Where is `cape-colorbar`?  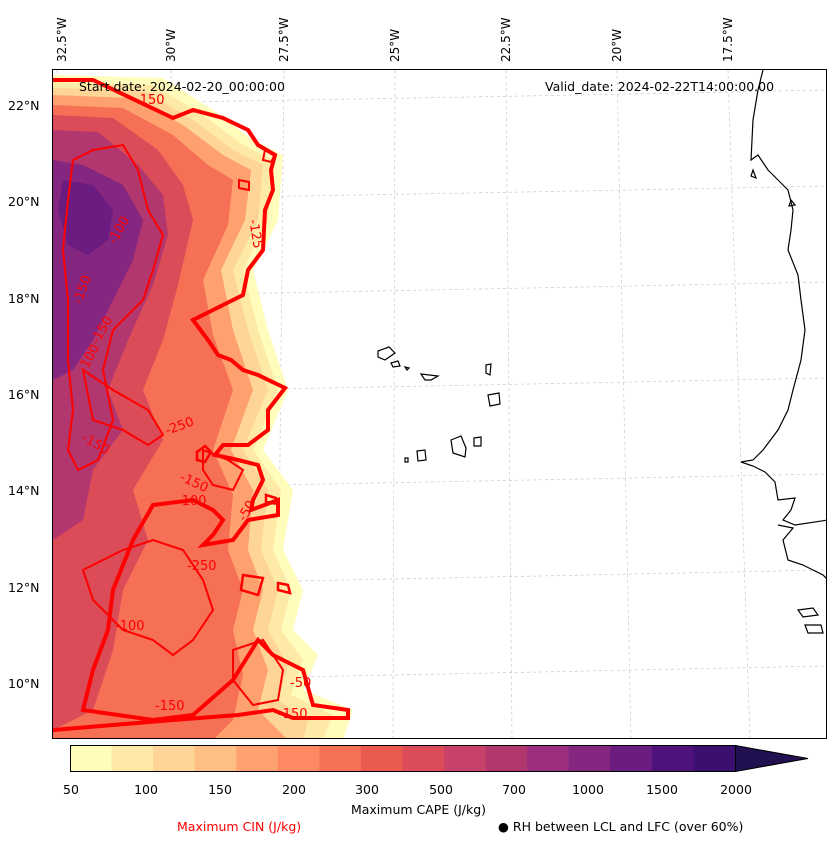 cape-colorbar is located at coordinates (439, 758).